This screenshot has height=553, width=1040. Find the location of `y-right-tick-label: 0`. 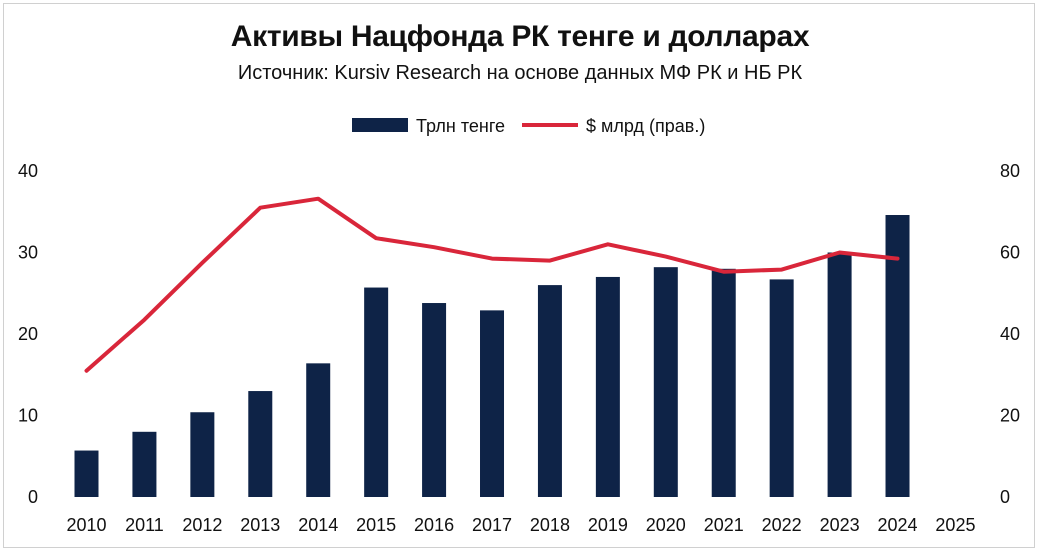

y-right-tick-label: 0 is located at coordinates (1005, 497).